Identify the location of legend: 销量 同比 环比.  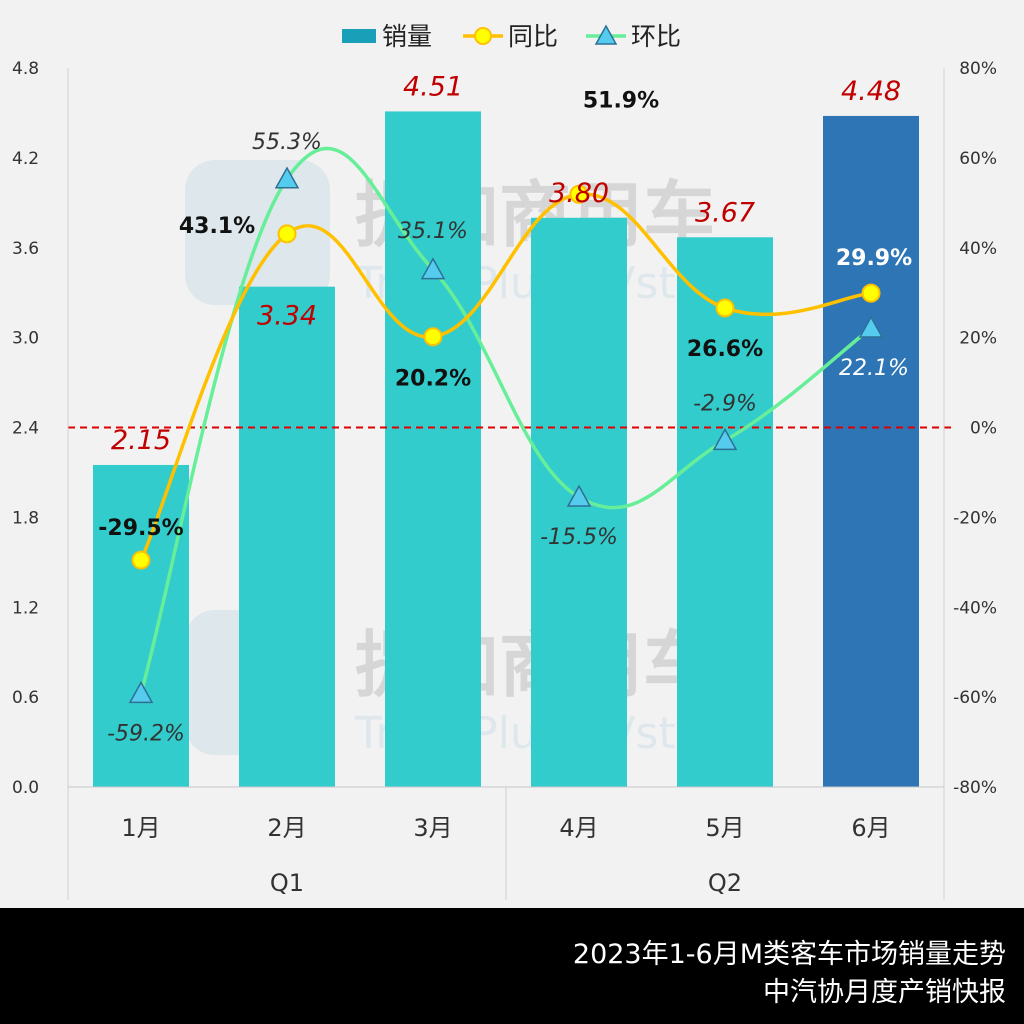
(511, 36).